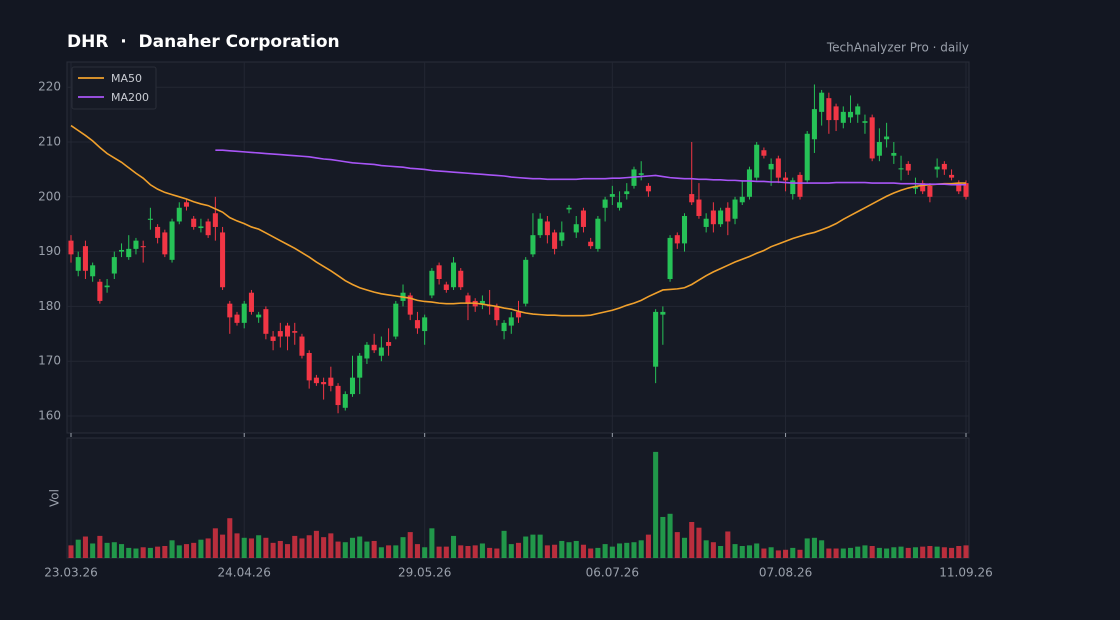 This screenshot has width=1120, height=620. I want to click on y-tick-label: 200, so click(49, 196).